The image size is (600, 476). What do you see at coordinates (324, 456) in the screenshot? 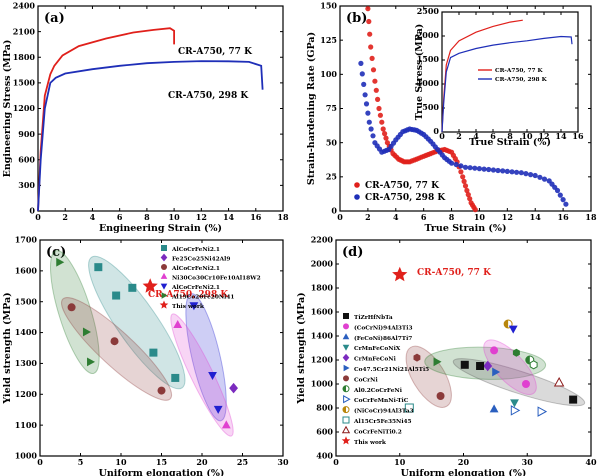
I see `y-tick-label: 400` at bounding box center [324, 456].